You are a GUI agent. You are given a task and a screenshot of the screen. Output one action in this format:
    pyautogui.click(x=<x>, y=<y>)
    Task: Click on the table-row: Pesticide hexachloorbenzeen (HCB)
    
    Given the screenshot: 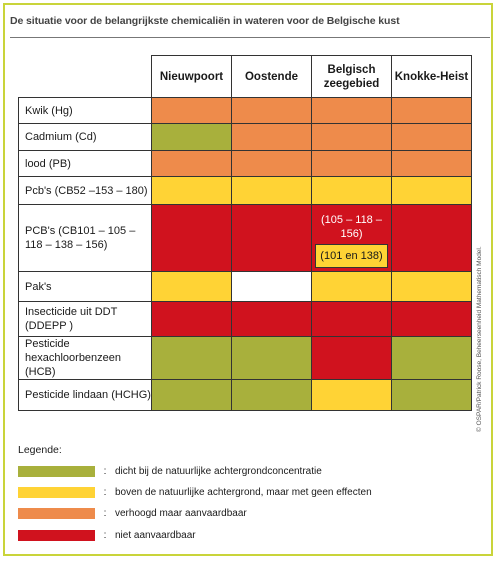 What is the action you would take?
    pyautogui.click(x=245, y=358)
    